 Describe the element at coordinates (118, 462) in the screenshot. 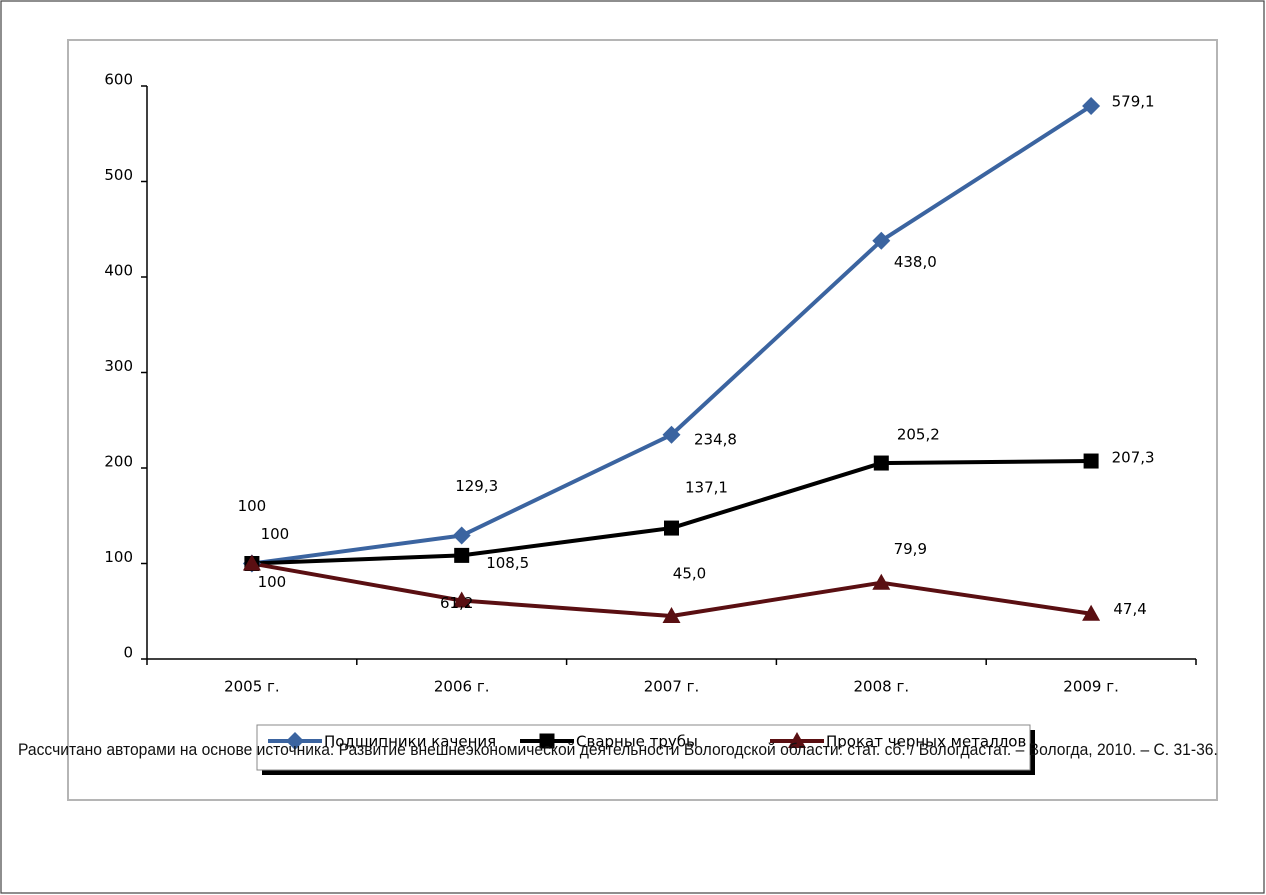

I see `y-tick-label: 200` at that location.